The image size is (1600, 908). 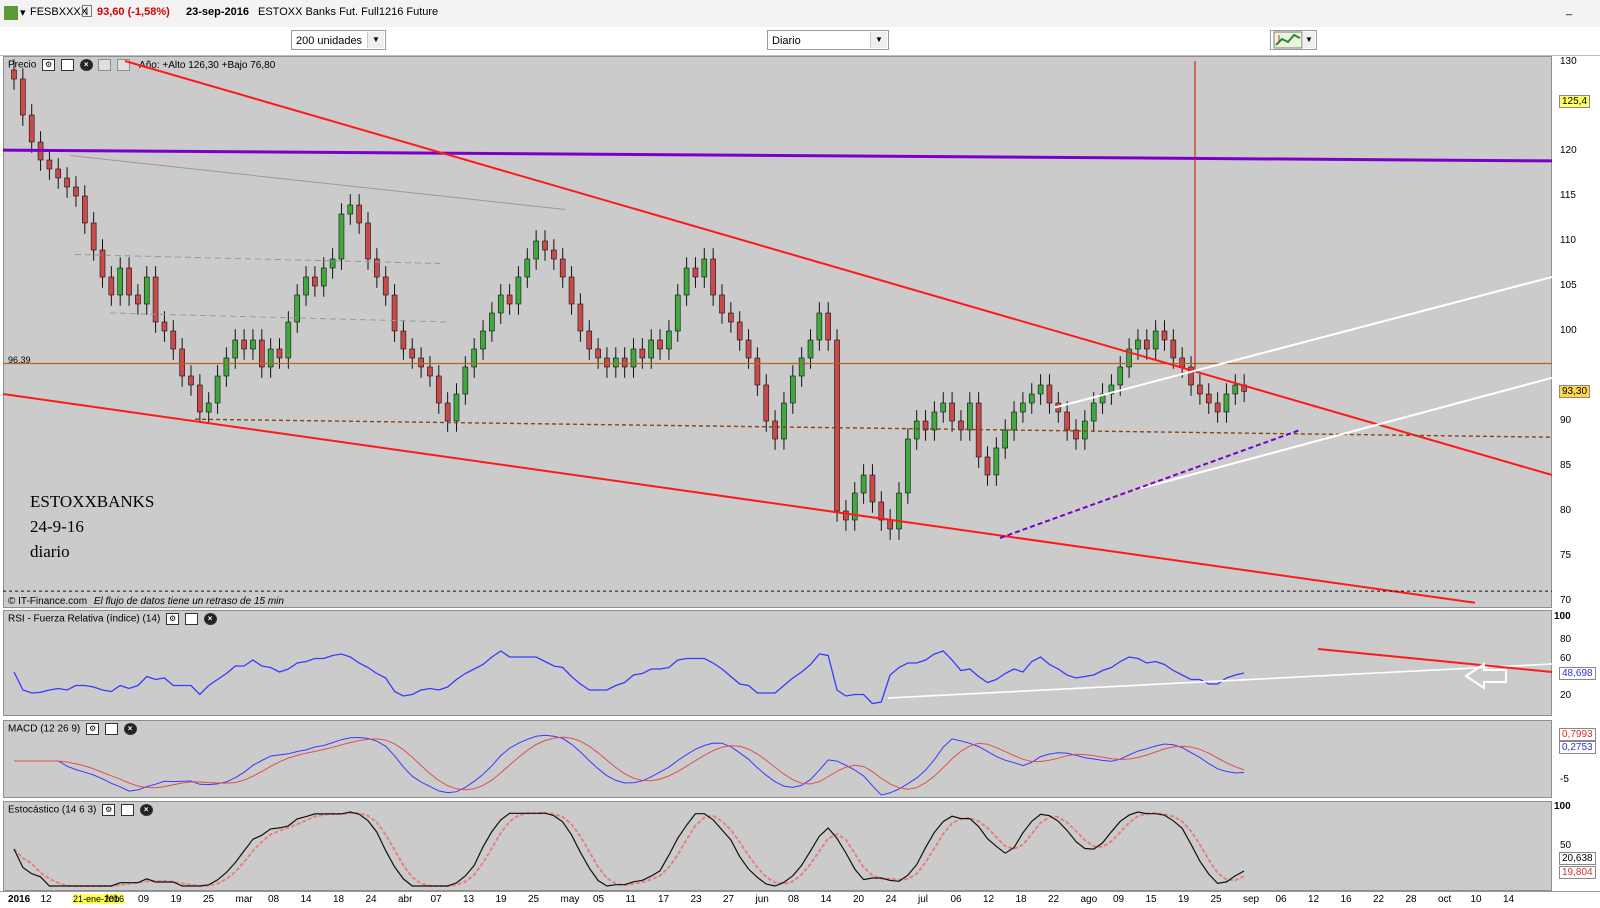 What do you see at coordinates (176, 899) in the screenshot?
I see `date-label: 19` at bounding box center [176, 899].